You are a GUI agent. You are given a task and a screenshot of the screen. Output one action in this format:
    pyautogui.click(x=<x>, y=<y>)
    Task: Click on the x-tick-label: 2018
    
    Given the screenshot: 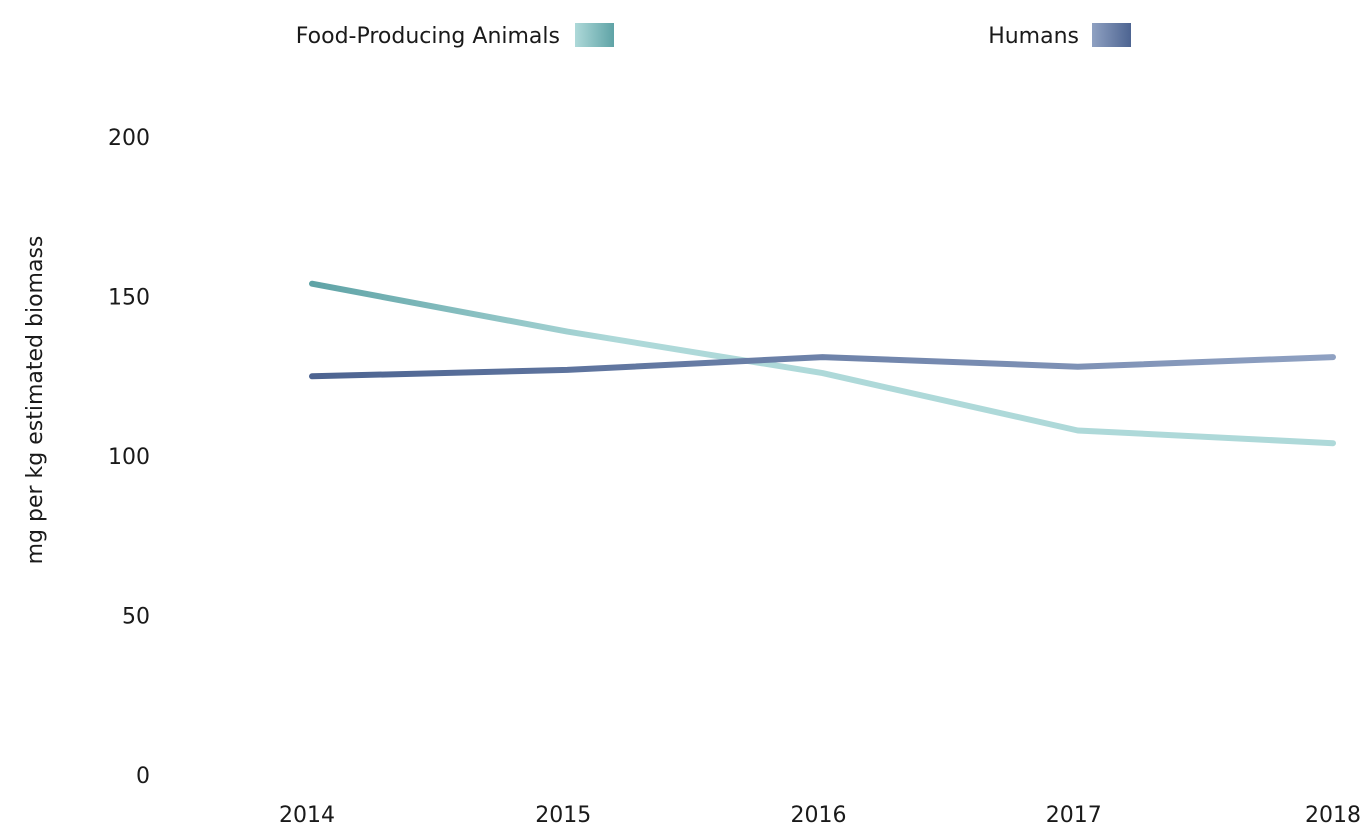 What is the action you would take?
    pyautogui.click(x=1333, y=814)
    